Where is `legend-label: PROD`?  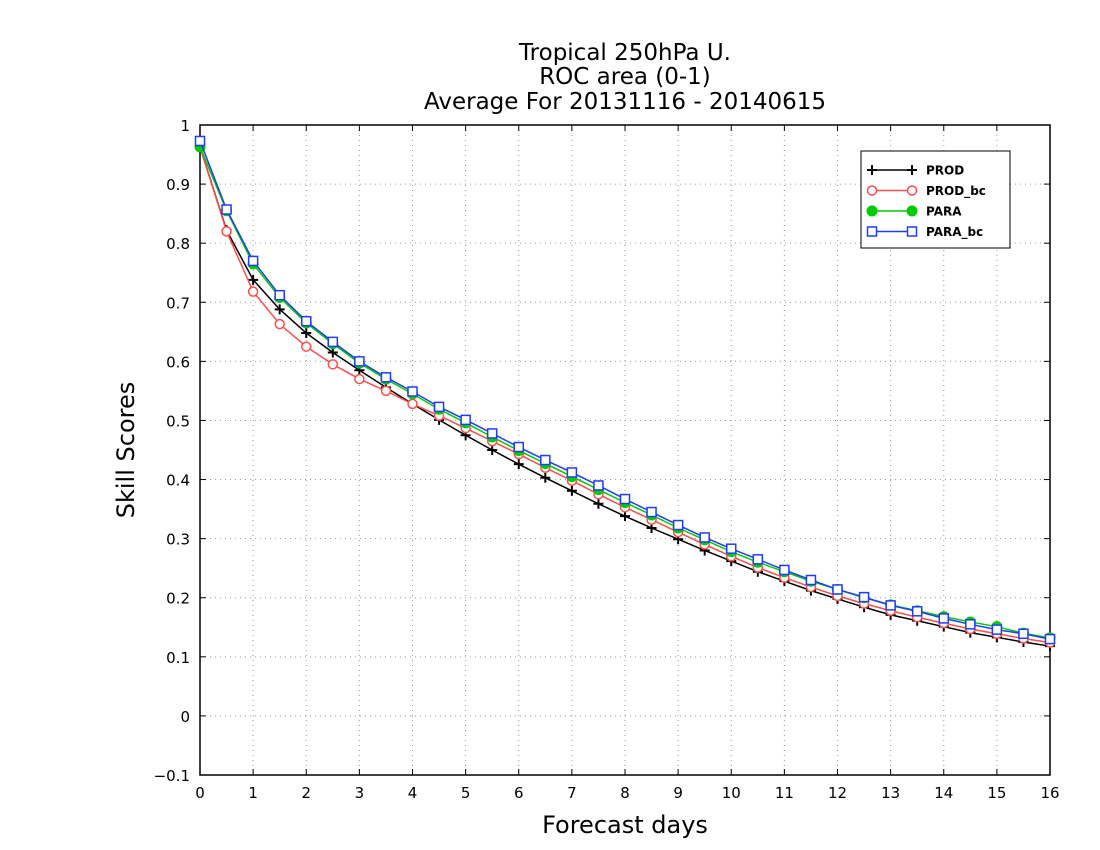 legend-label: PROD is located at coordinates (945, 171).